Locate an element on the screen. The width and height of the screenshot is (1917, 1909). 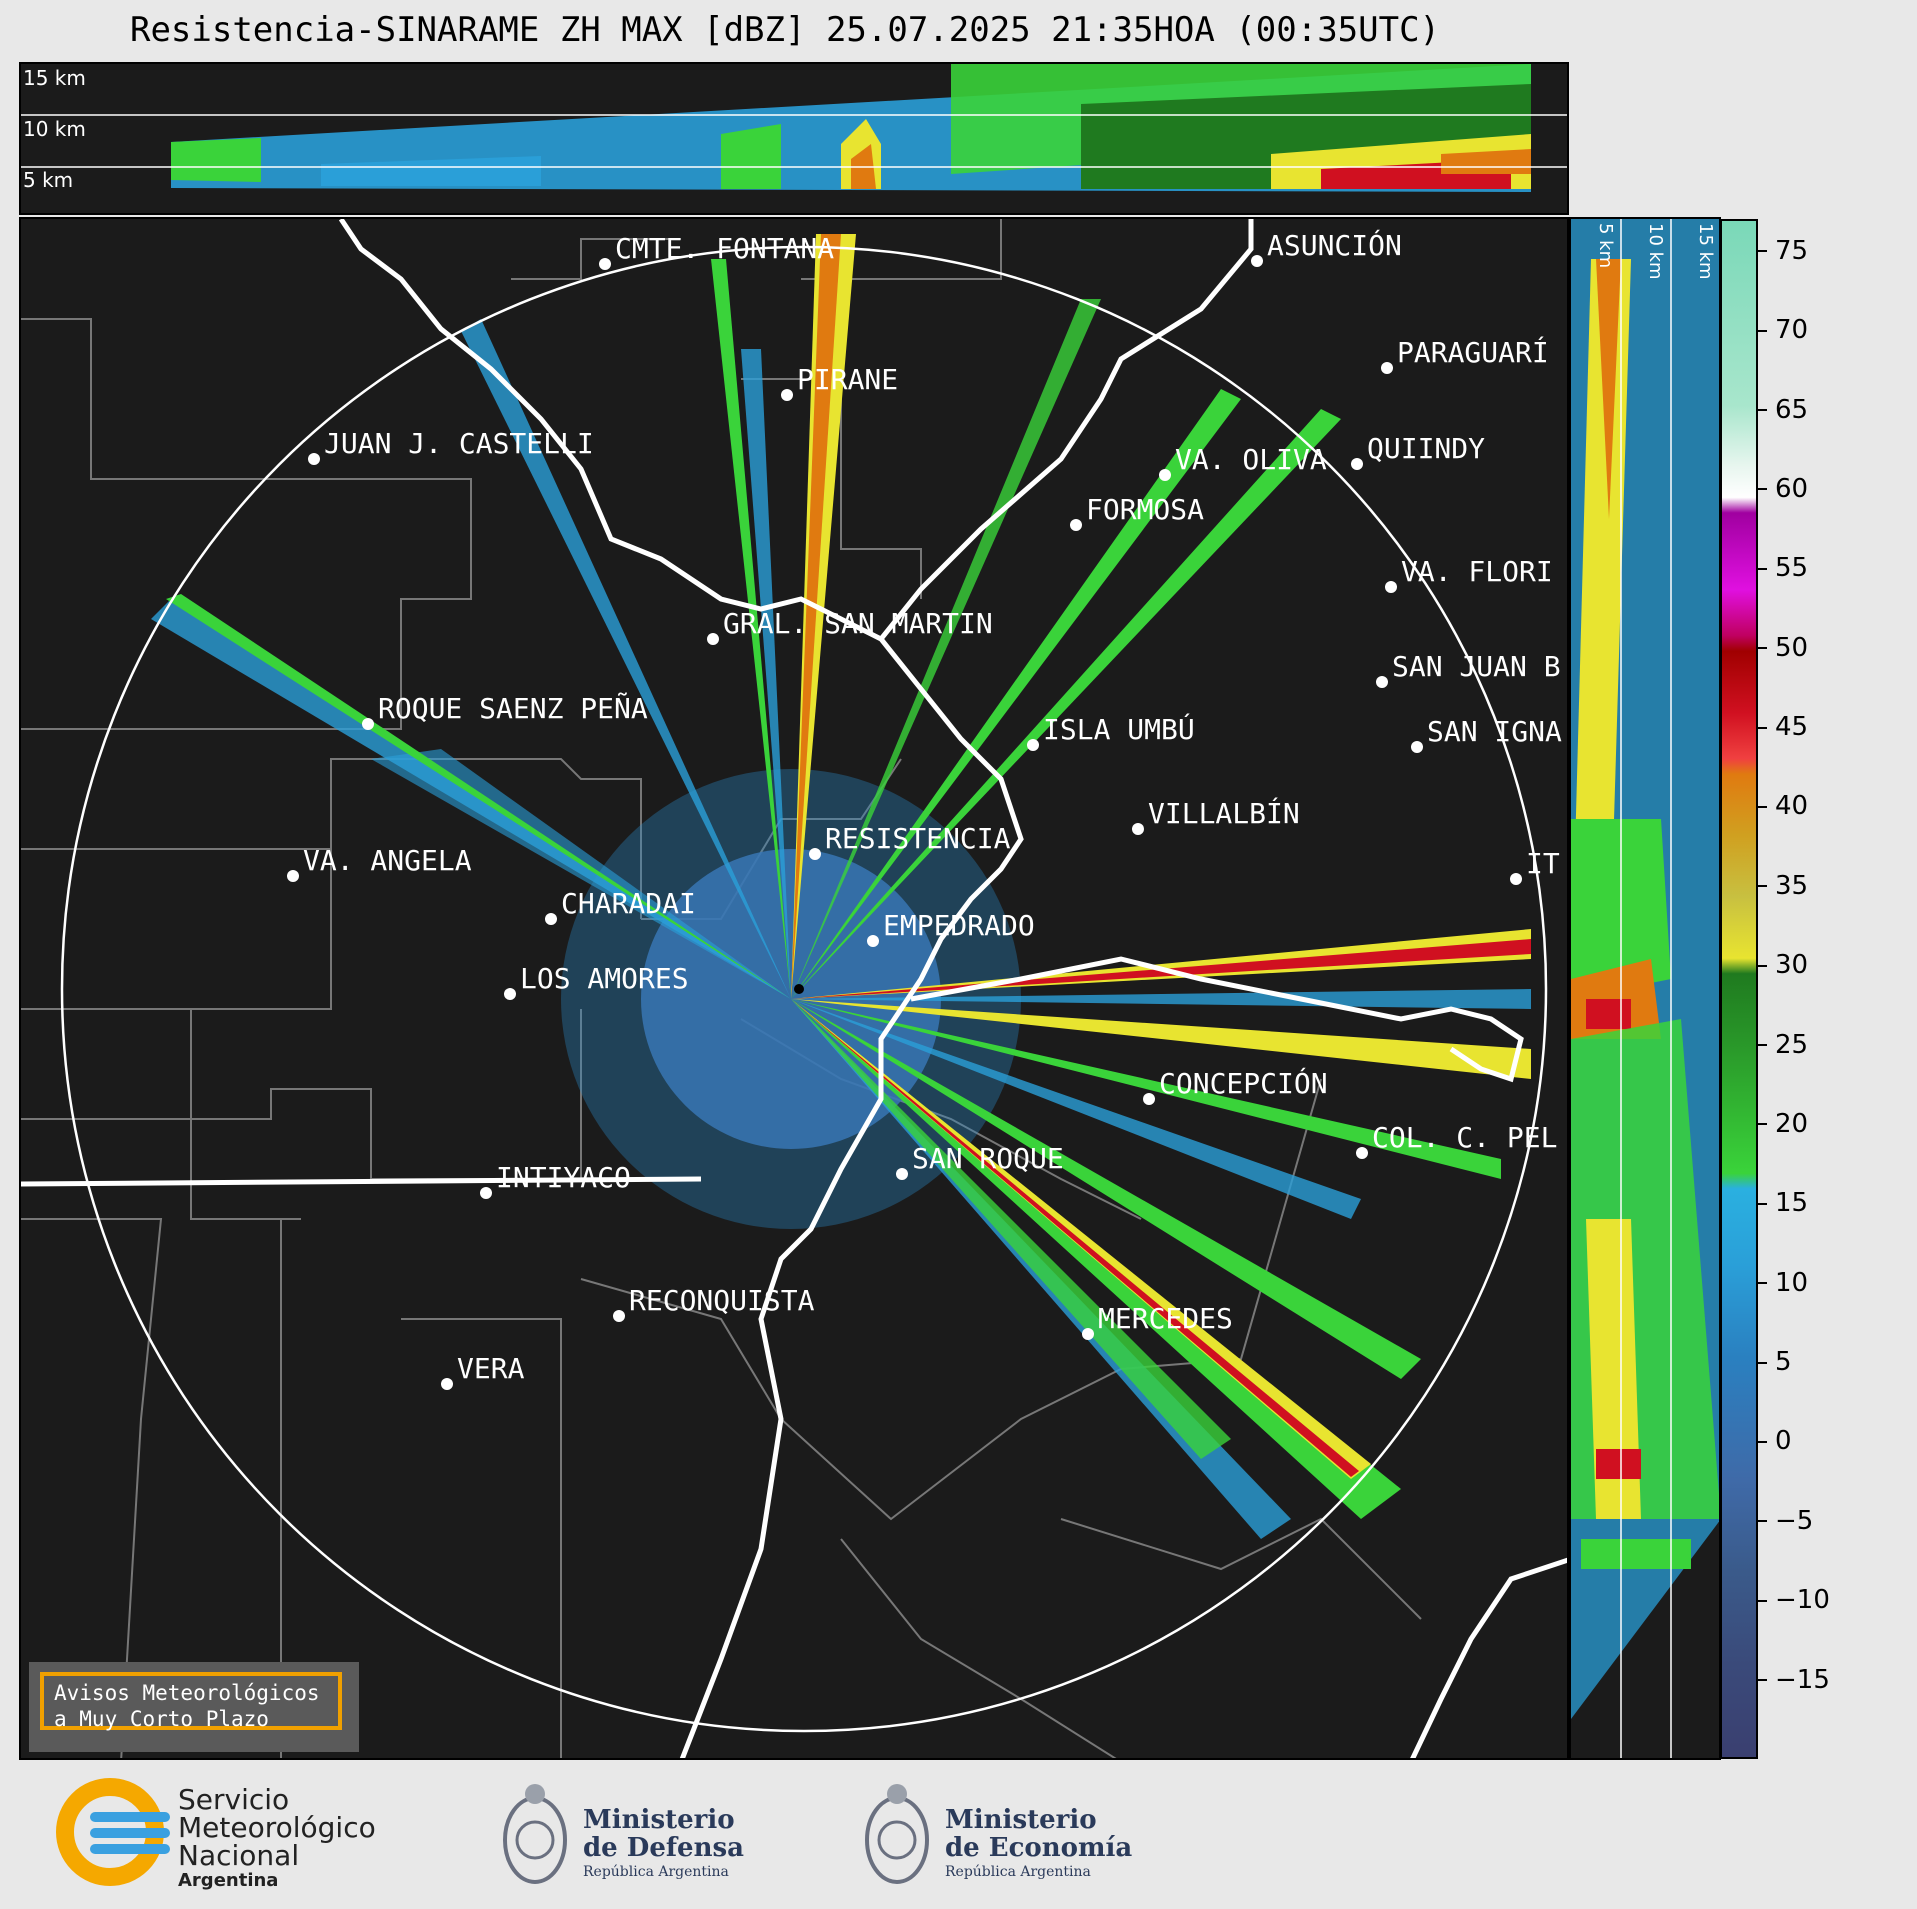
place-label: GRAL. SAN MARTIN is located at coordinates (858, 623).